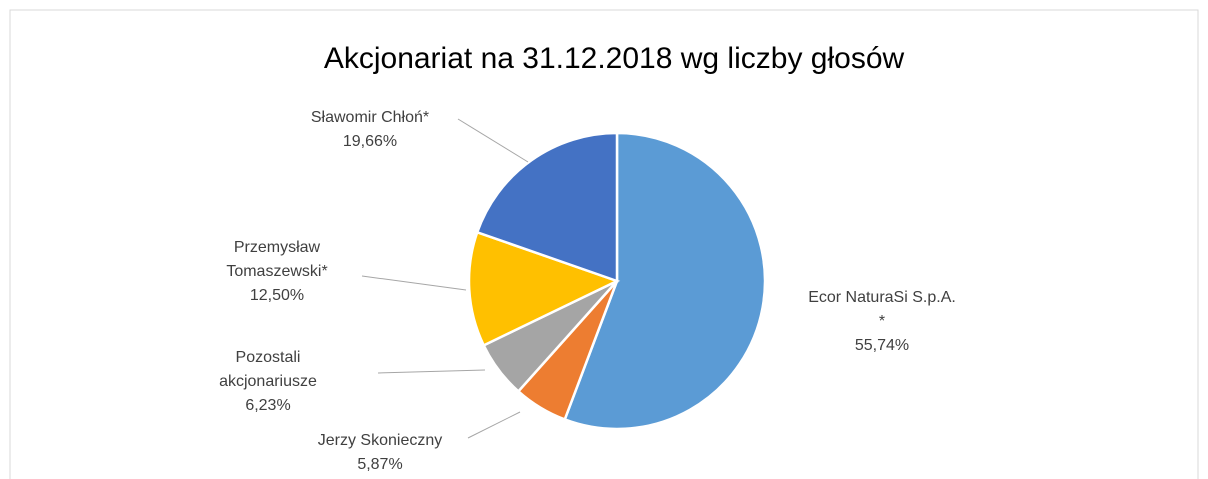 The image size is (1208, 479). Describe the element at coordinates (277, 259) in the screenshot. I see `slice-name: Przemysław Tomaszewski*` at that location.